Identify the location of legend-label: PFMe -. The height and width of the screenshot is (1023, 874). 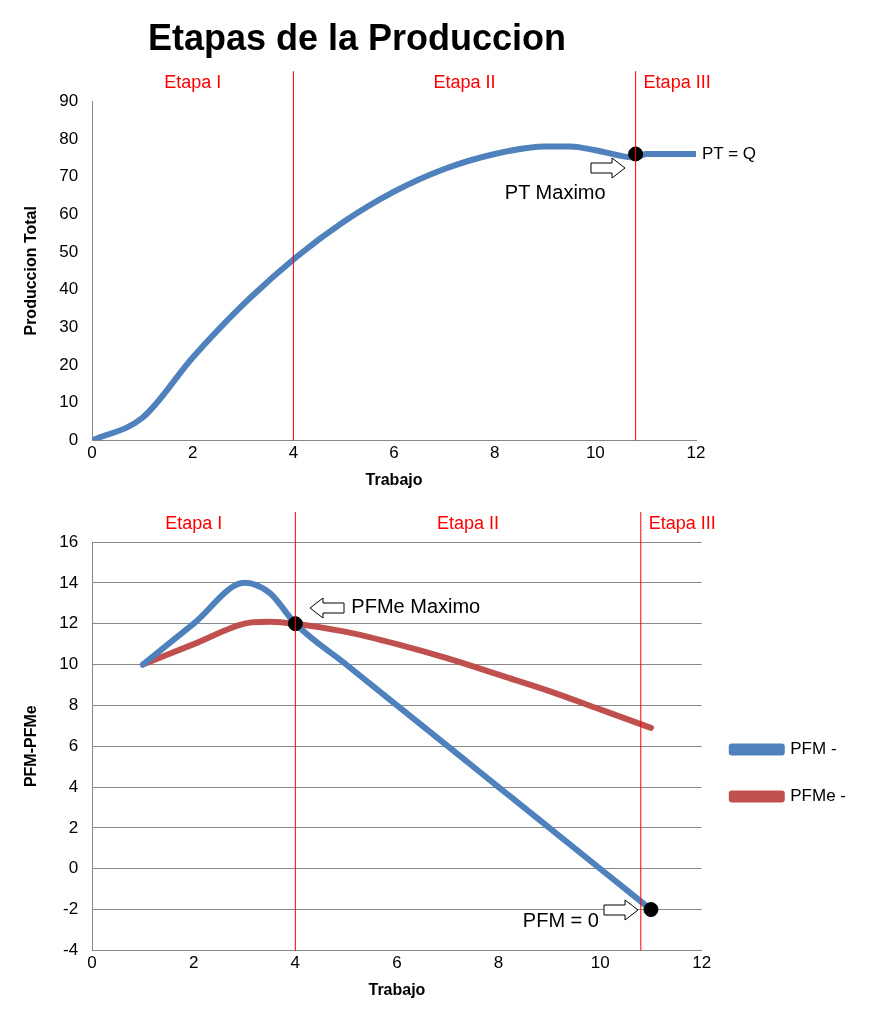
(818, 796).